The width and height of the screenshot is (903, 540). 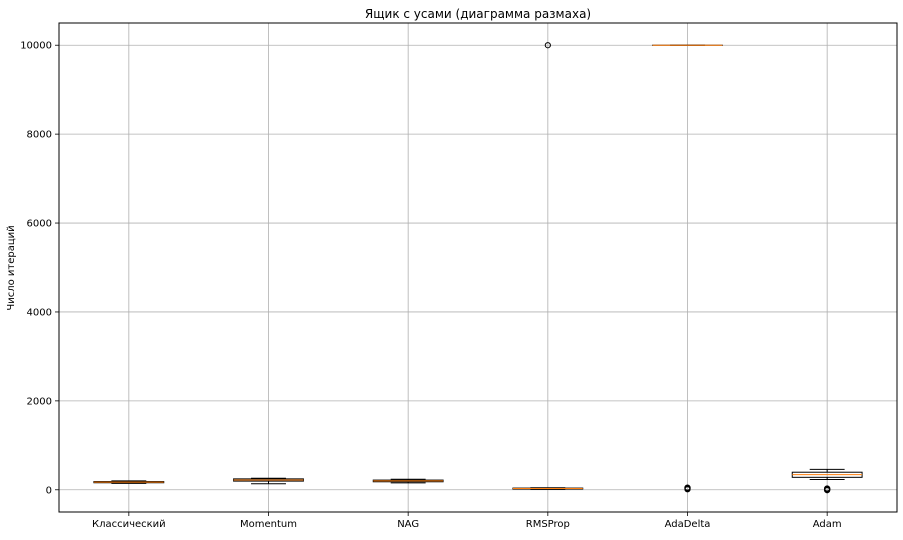 What do you see at coordinates (39, 312) in the screenshot?
I see `y-tick-label: 4000` at bounding box center [39, 312].